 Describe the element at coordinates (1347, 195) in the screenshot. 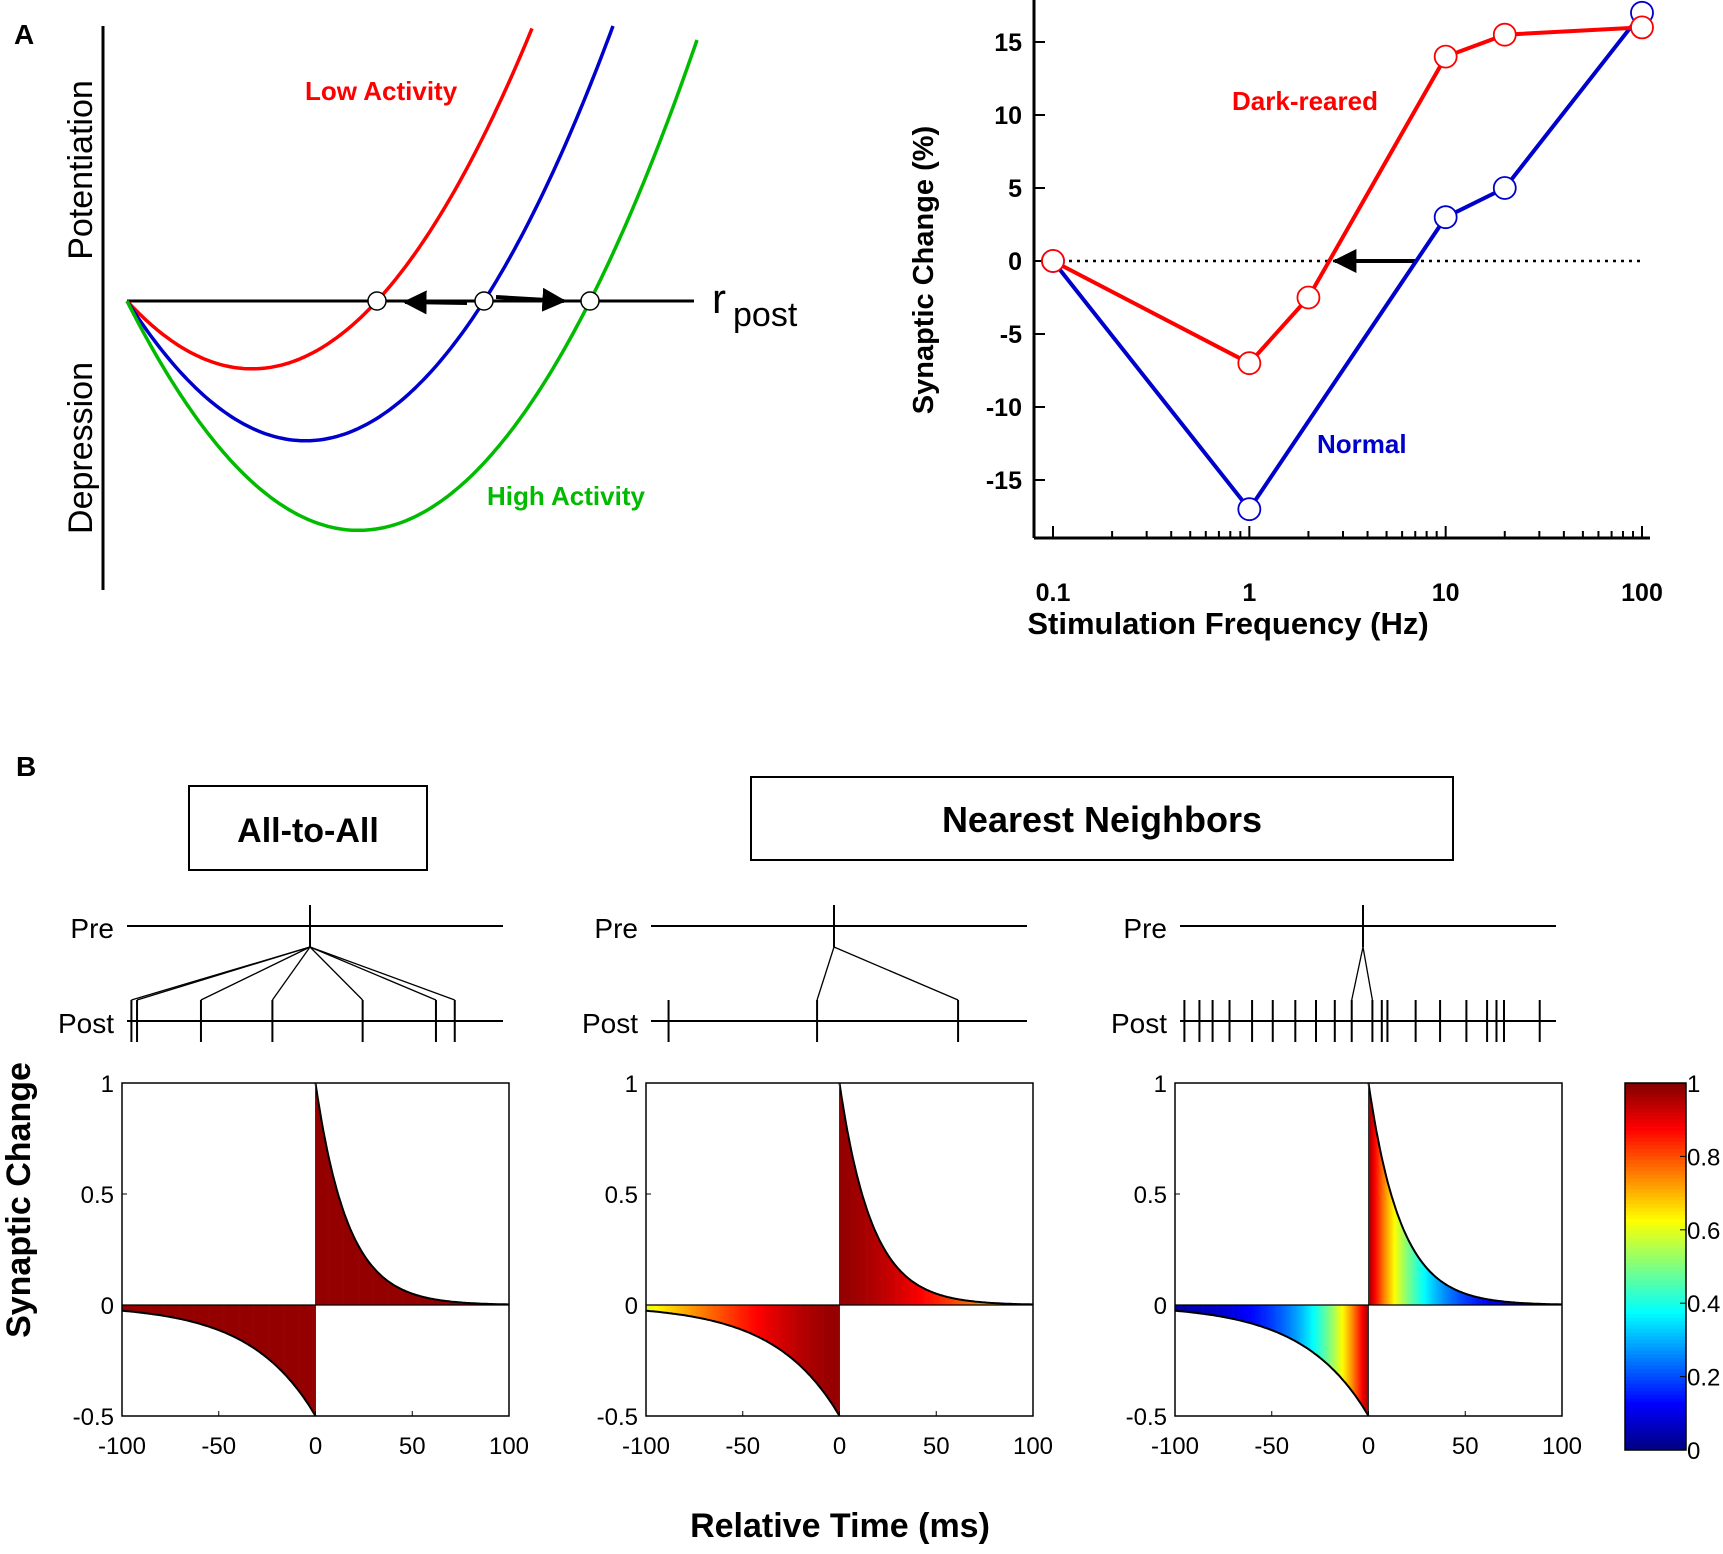

I see `a-right-line-dark-reared` at that location.